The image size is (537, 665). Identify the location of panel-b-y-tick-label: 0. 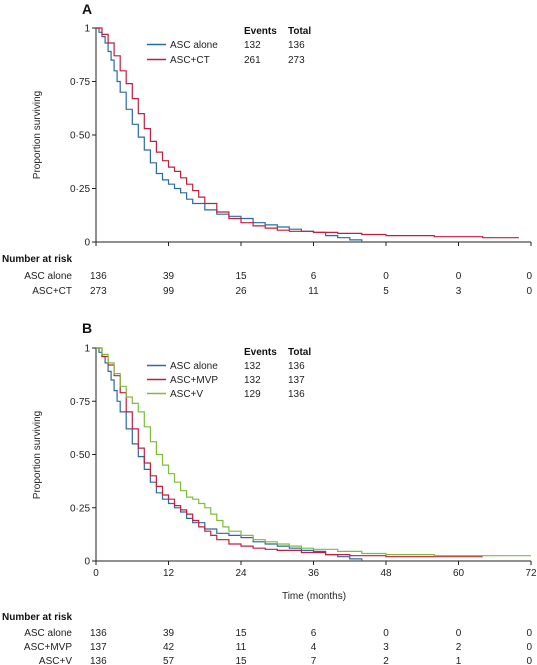
(87, 562).